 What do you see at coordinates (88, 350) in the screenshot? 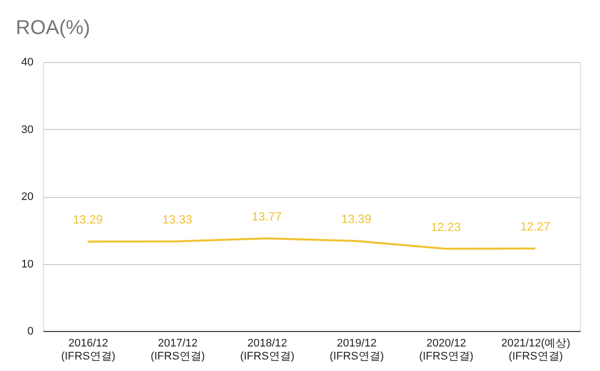
I see `x-tick-label: 2016/12 (IFRS연결)` at bounding box center [88, 350].